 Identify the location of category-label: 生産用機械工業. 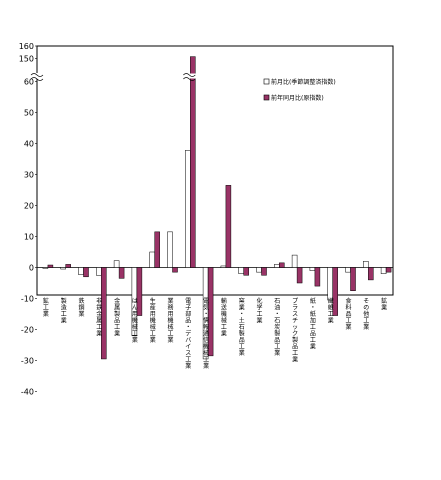
(153, 320).